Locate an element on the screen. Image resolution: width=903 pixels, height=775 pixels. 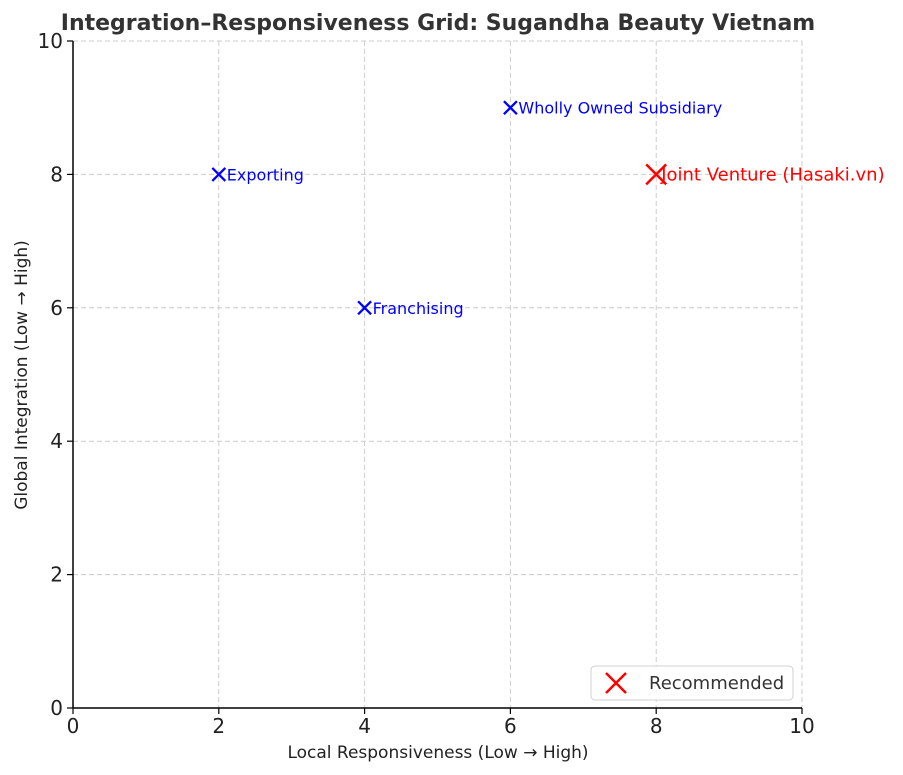
data-point-1: Exporting is located at coordinates (257, 174).